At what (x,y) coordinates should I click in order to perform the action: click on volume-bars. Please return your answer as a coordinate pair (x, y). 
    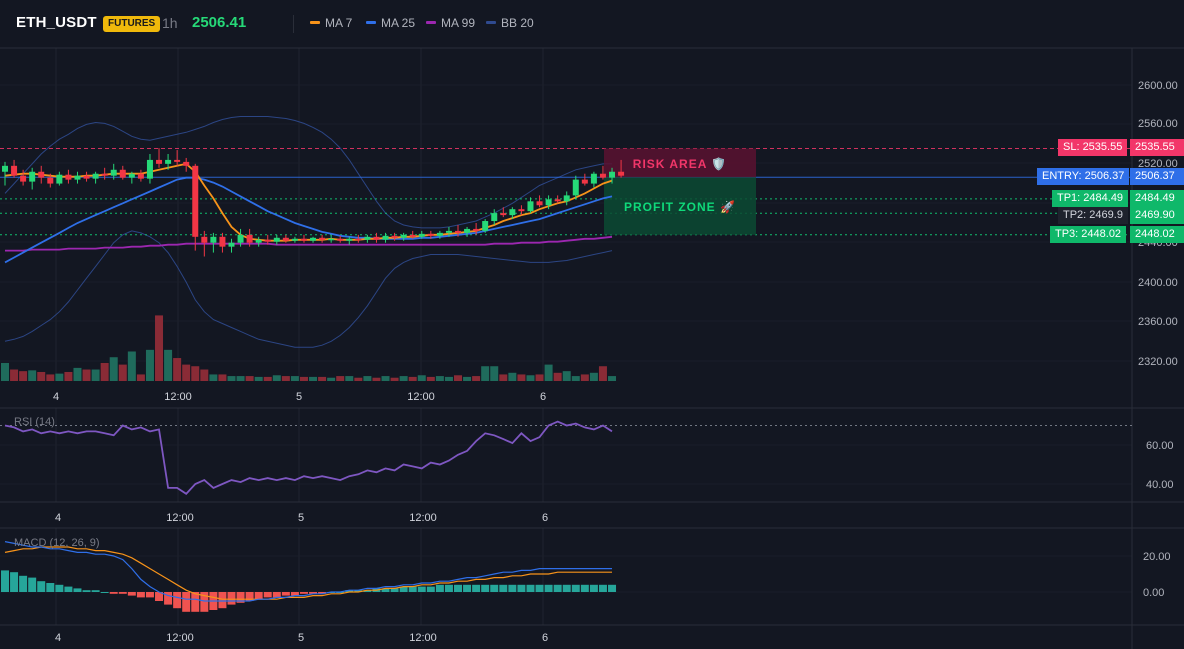
    Looking at the image, I should click on (309, 348).